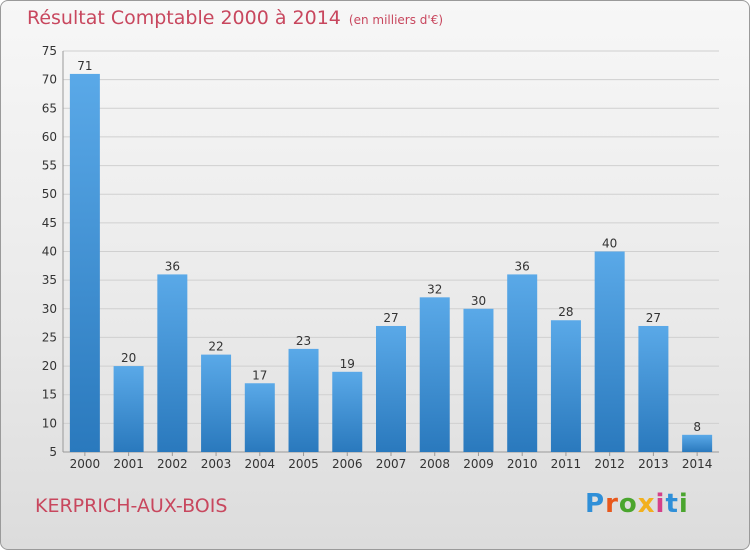 The height and width of the screenshot is (550, 750). I want to click on y-tick-label: 5, so click(53, 452).